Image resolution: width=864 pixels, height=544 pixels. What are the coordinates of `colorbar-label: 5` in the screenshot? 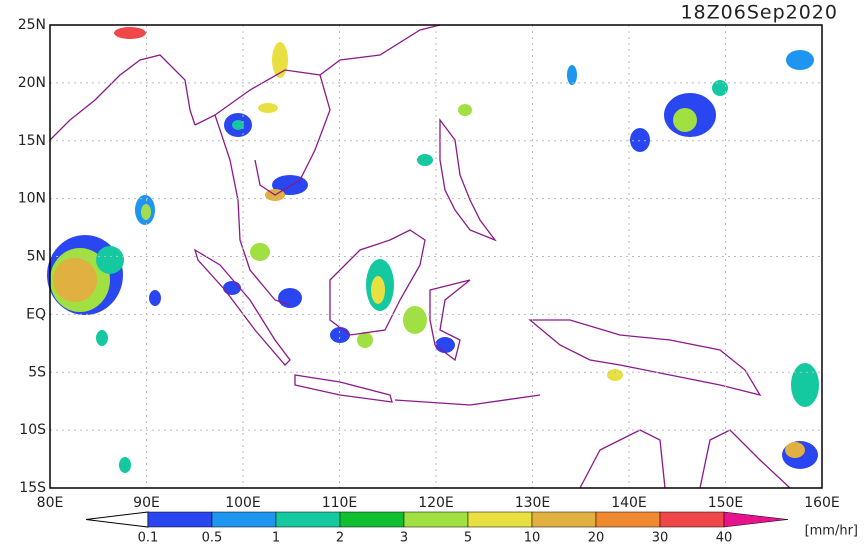 It's located at (468, 537).